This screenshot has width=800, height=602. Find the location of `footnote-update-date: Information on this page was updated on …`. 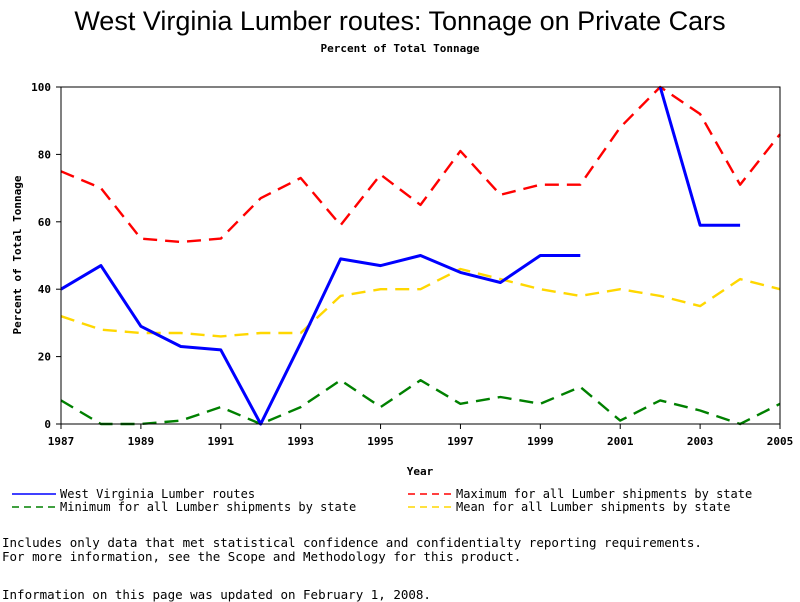

footnote-update-date: Information on this page was updated on … is located at coordinates (216, 594).